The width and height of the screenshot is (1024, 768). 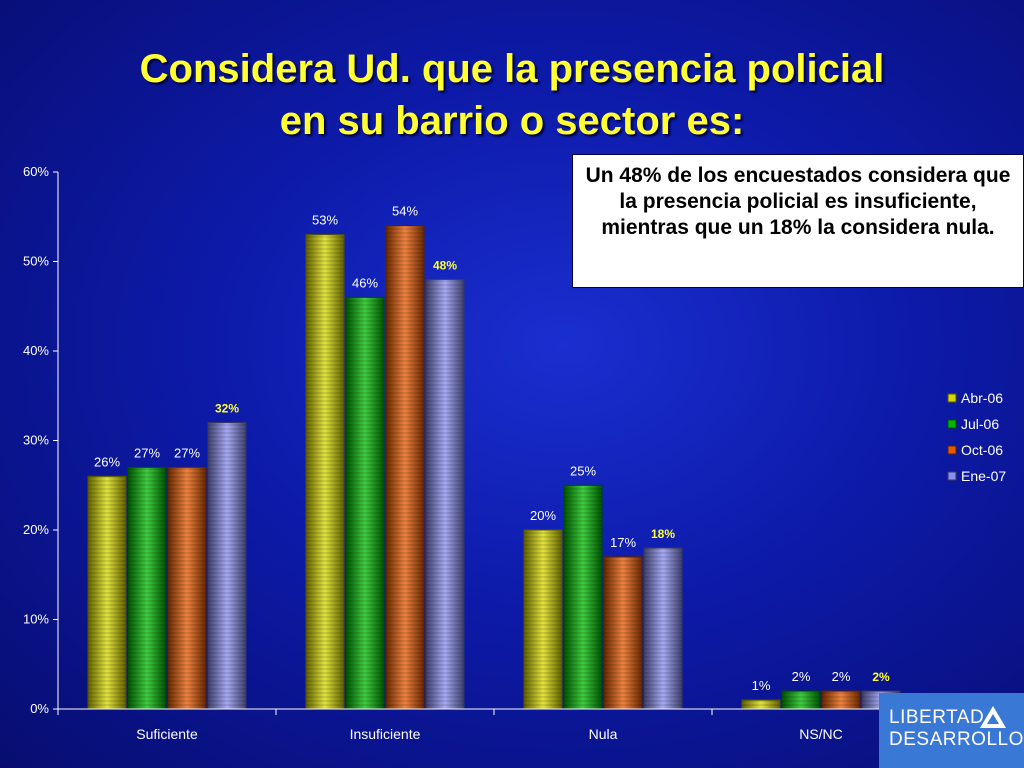 What do you see at coordinates (982, 450) in the screenshot?
I see `legend-label: Oct-06` at bounding box center [982, 450].